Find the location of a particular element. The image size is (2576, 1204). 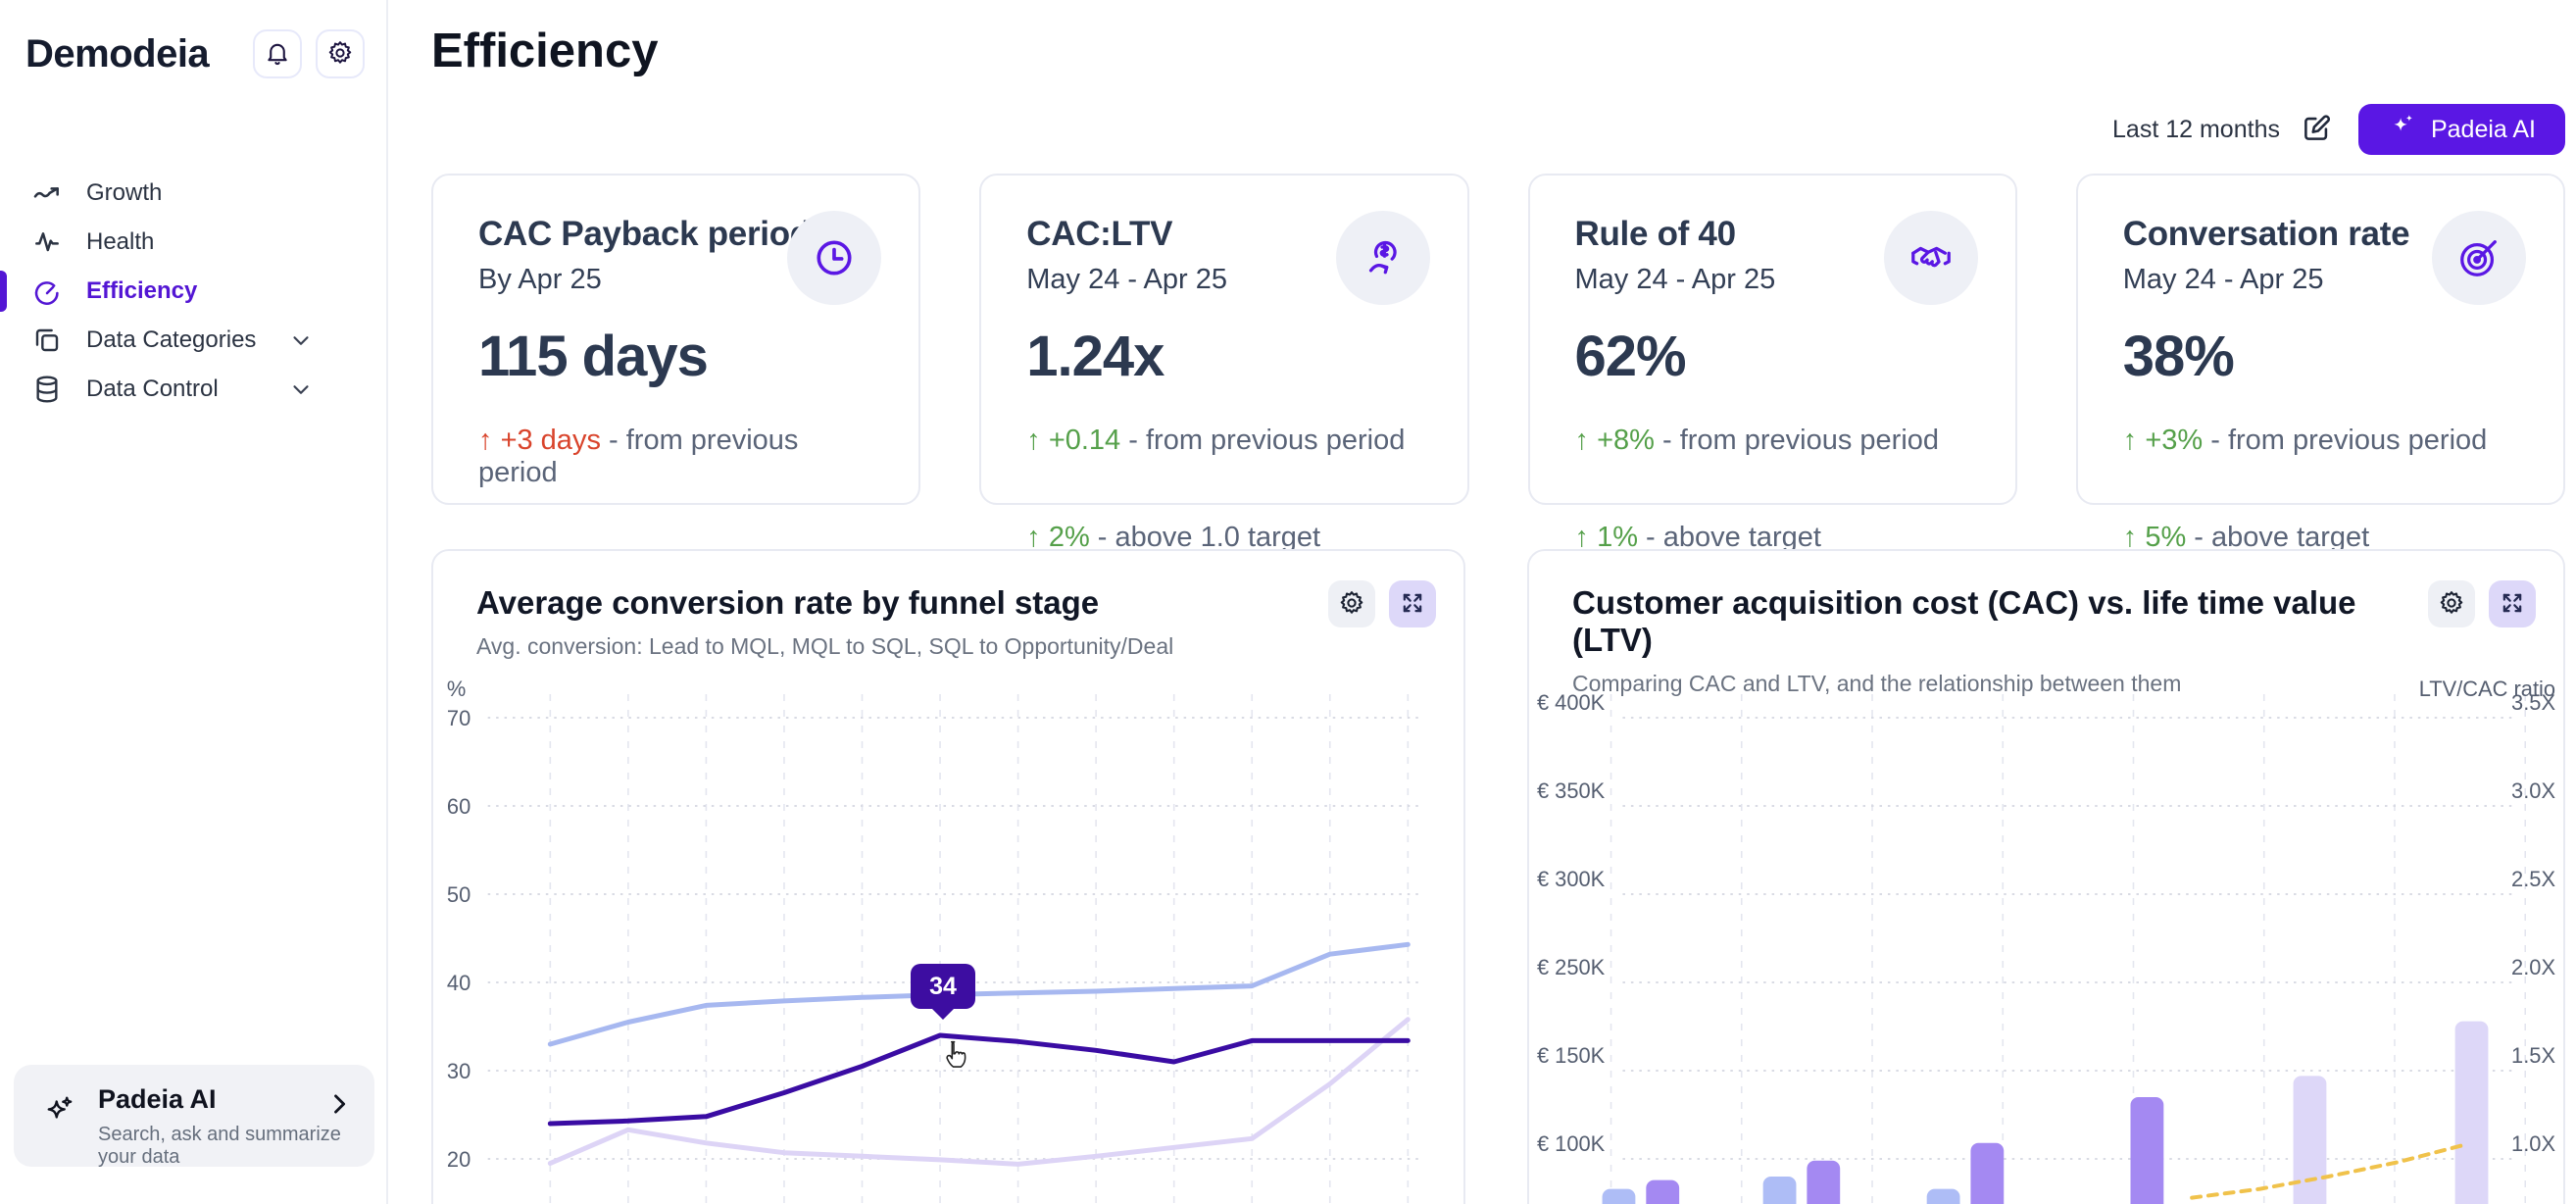

kpi-value: 1.24x is located at coordinates (1095, 356).